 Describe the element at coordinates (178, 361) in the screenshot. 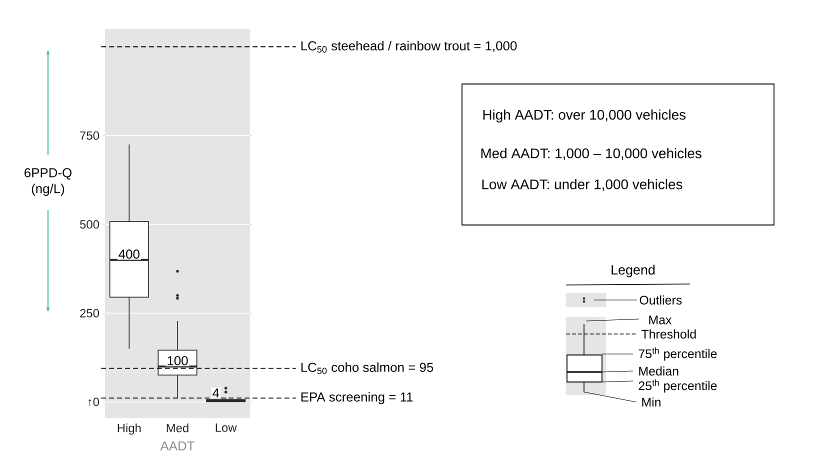

I see `annotation: 100` at that location.